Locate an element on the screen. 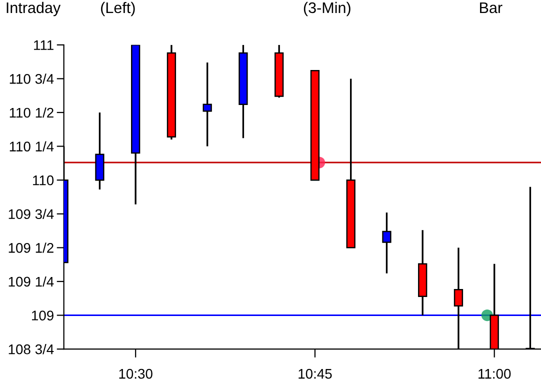 This screenshot has height=387, width=541. y-tick-label: 110 is located at coordinates (43, 180).